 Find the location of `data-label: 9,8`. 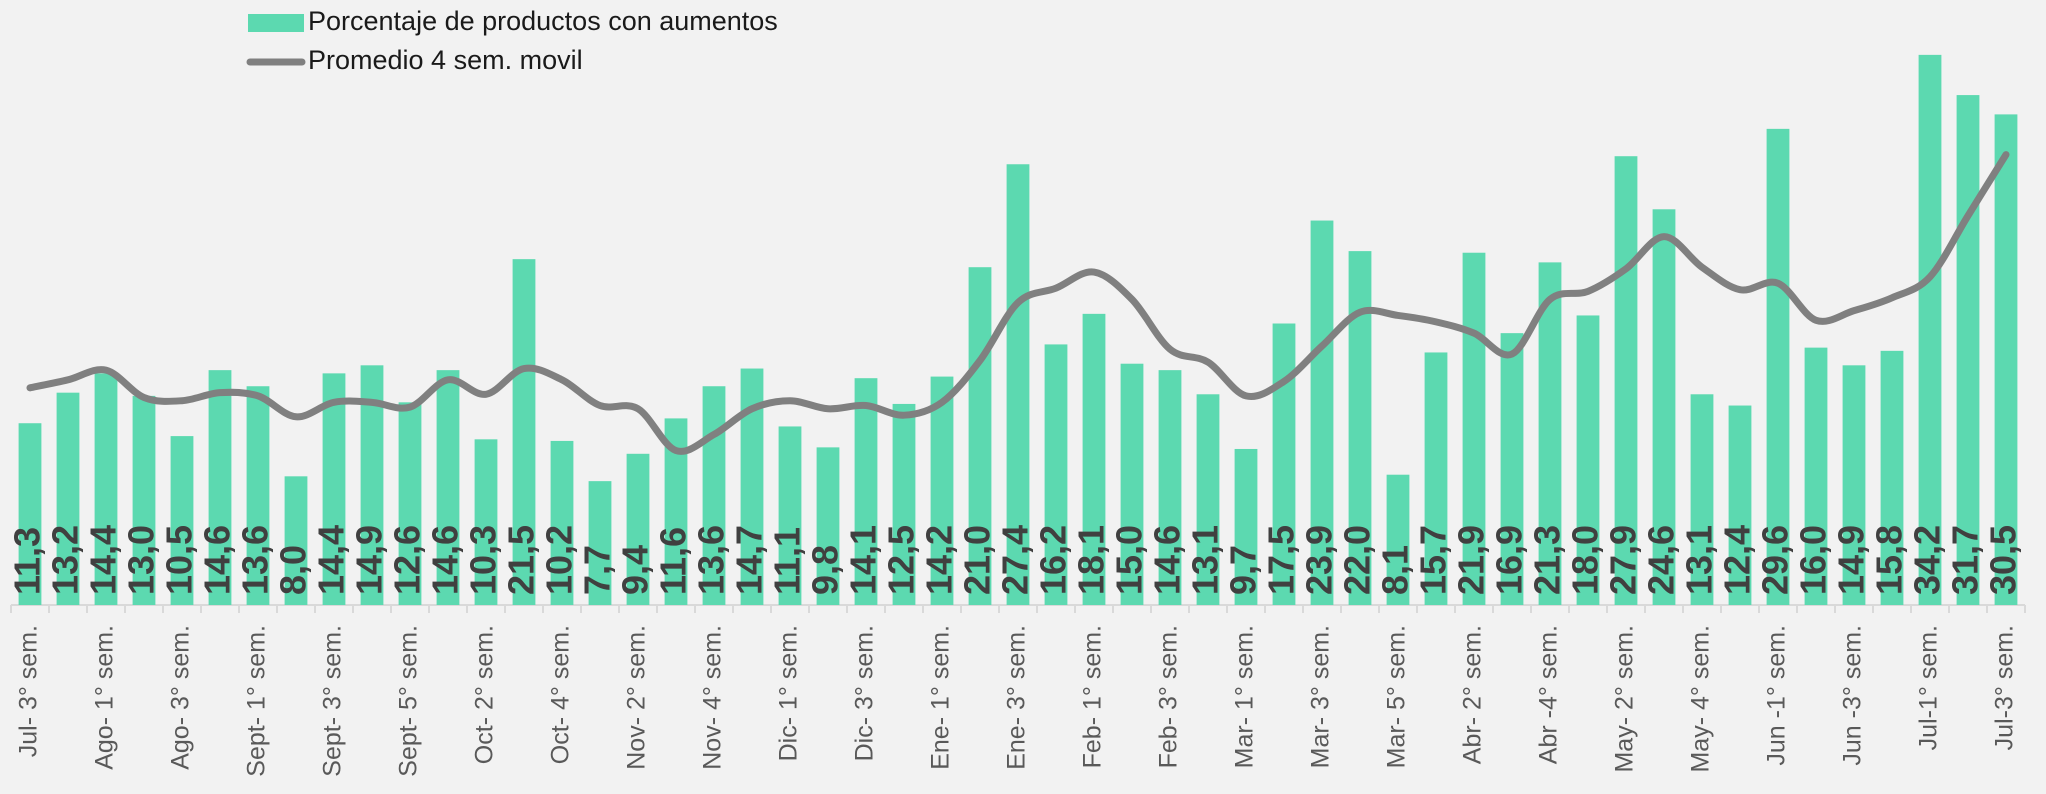

data-label: 9,8 is located at coordinates (825, 570).